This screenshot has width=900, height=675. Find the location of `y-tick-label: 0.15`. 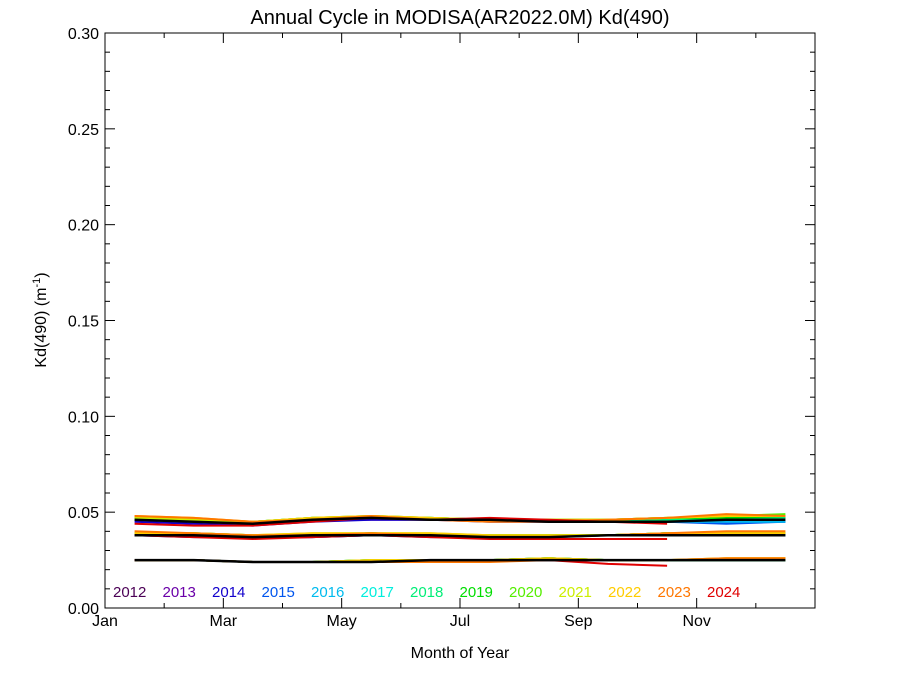

y-tick-label: 0.15 is located at coordinates (83, 322).